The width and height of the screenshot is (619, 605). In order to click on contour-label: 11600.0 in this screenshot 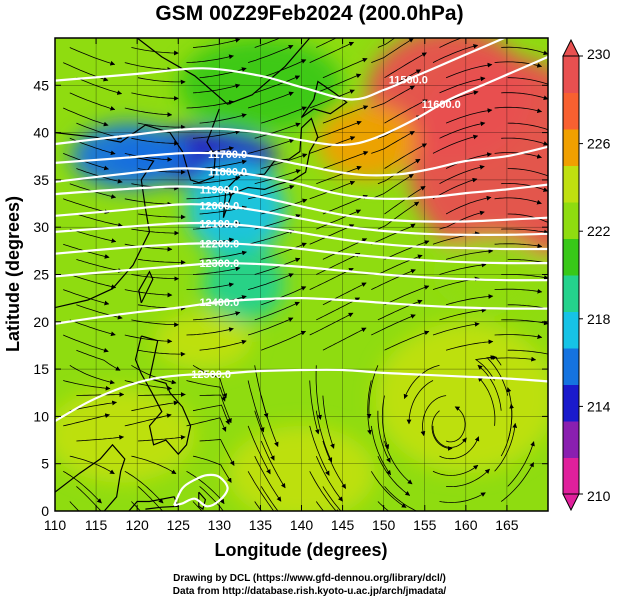, I will do `click(441, 105)`.